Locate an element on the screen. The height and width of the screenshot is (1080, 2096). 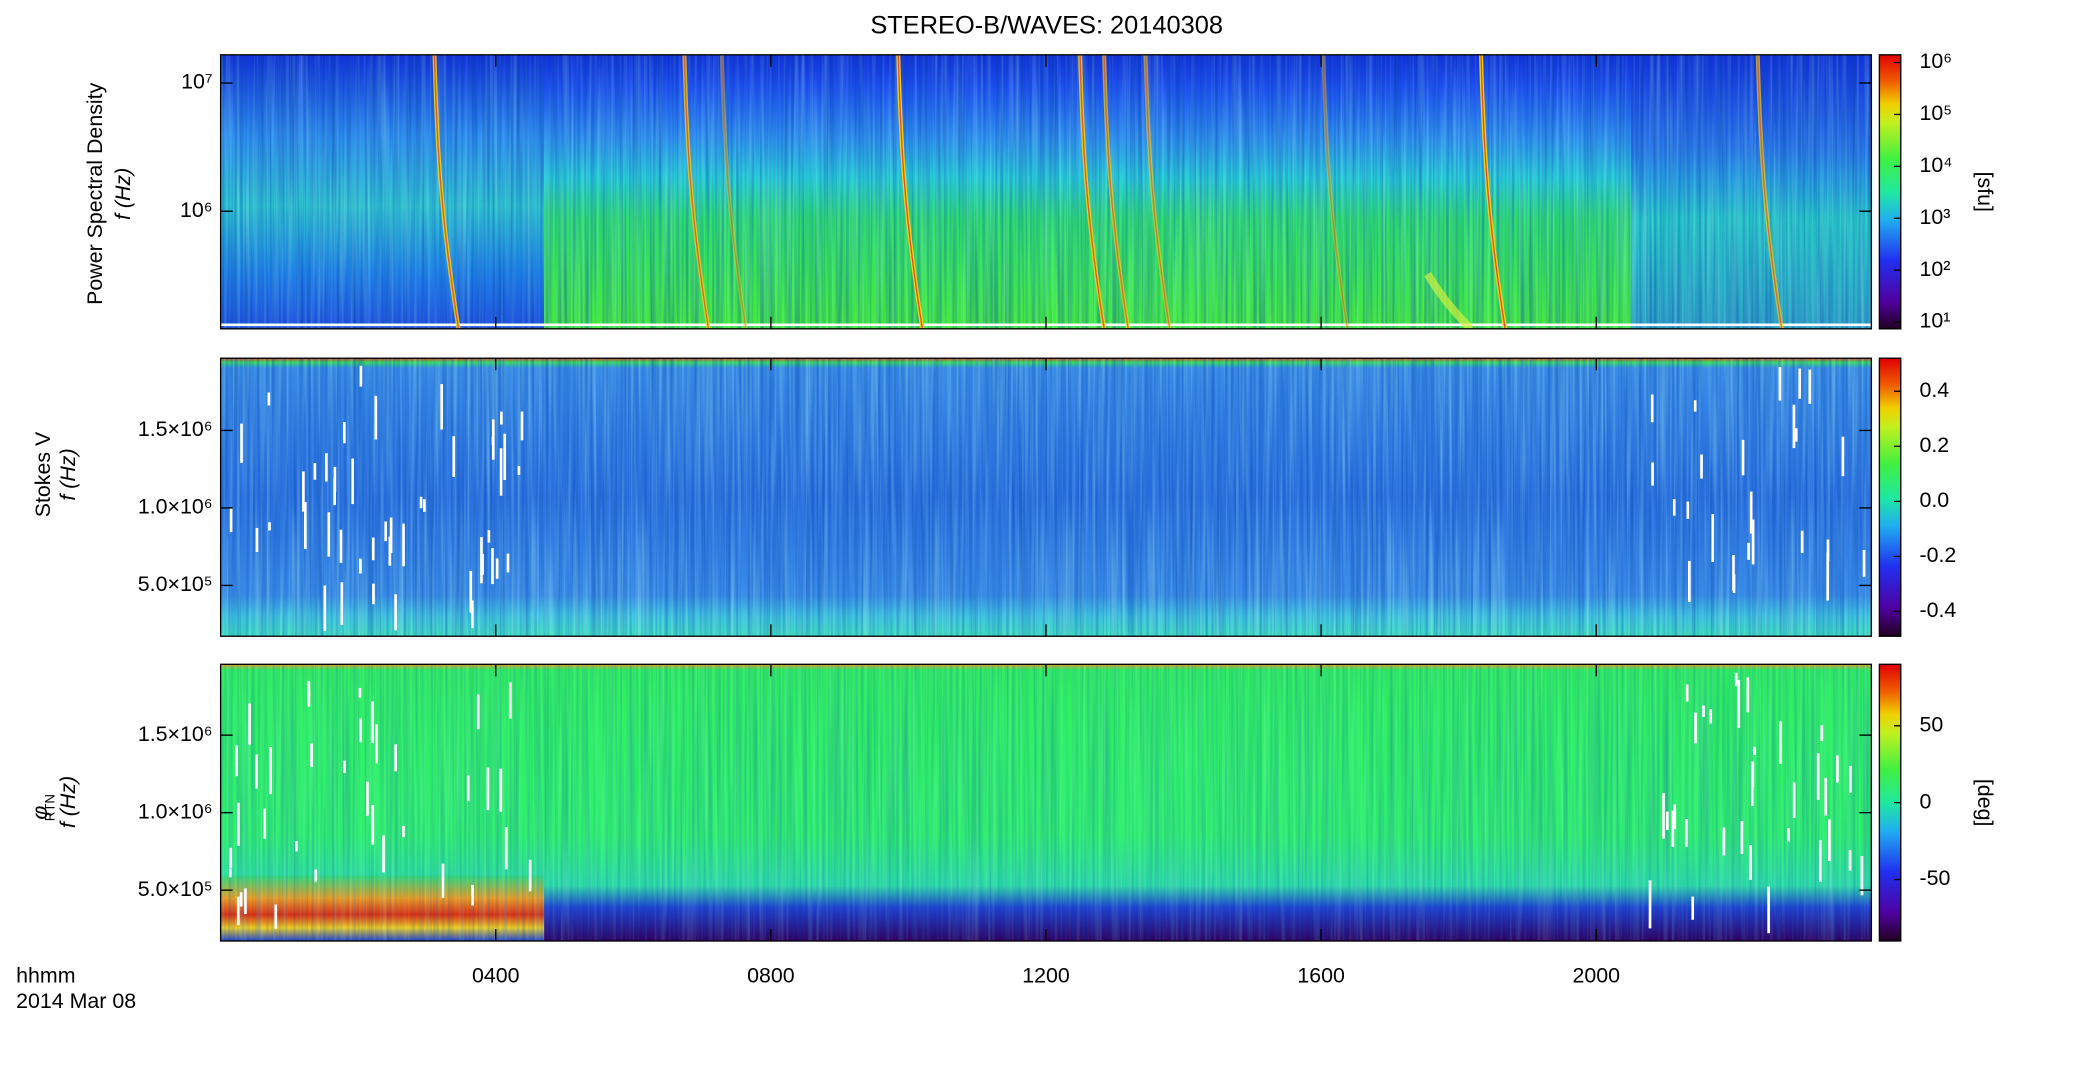
y-tick-label: 10⁷ is located at coordinates (197, 82).